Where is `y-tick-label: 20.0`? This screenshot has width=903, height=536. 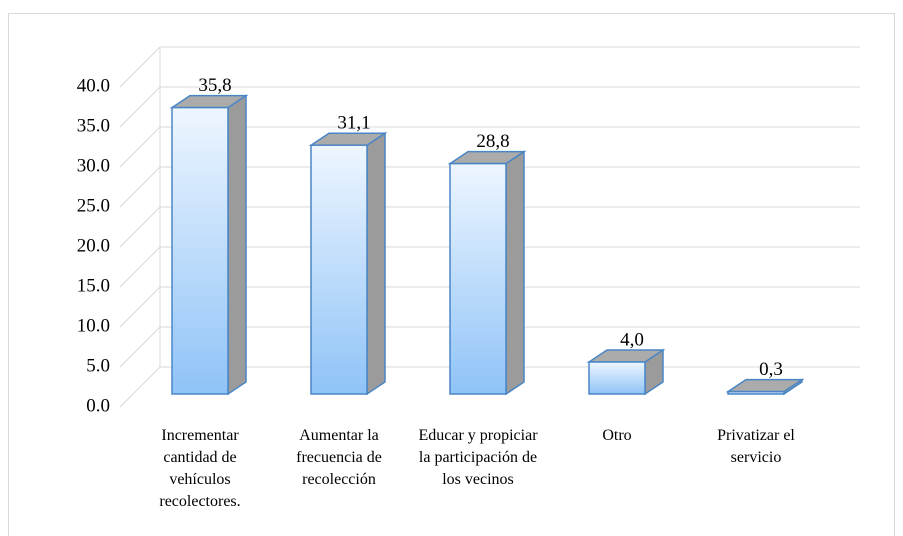
y-tick-label: 20.0 is located at coordinates (93, 245).